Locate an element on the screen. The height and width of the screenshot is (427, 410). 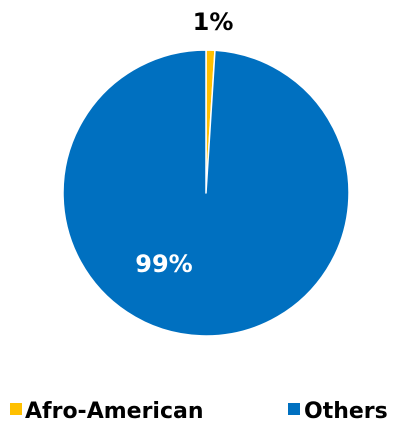
legend-label-others: Others is located at coordinates (346, 411).